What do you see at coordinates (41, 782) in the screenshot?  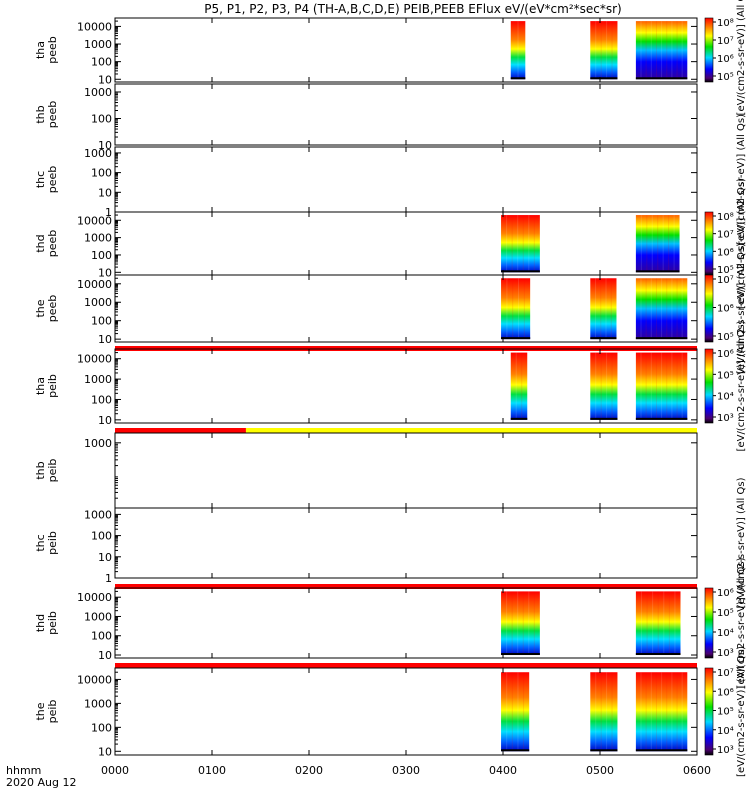 I see `x-axis-footer-date: 2020 Aug 12` at bounding box center [41, 782].